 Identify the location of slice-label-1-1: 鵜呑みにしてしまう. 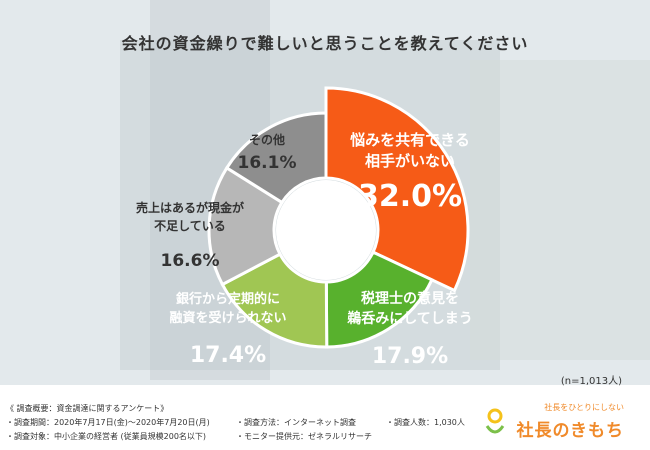
(409, 318).